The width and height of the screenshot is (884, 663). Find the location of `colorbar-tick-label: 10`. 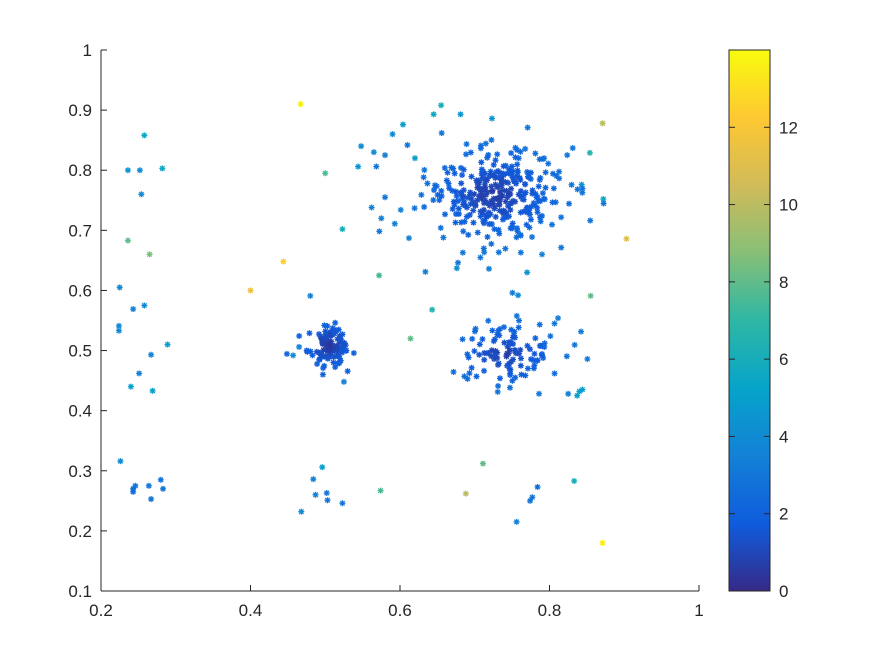

colorbar-tick-label: 10 is located at coordinates (788, 205).